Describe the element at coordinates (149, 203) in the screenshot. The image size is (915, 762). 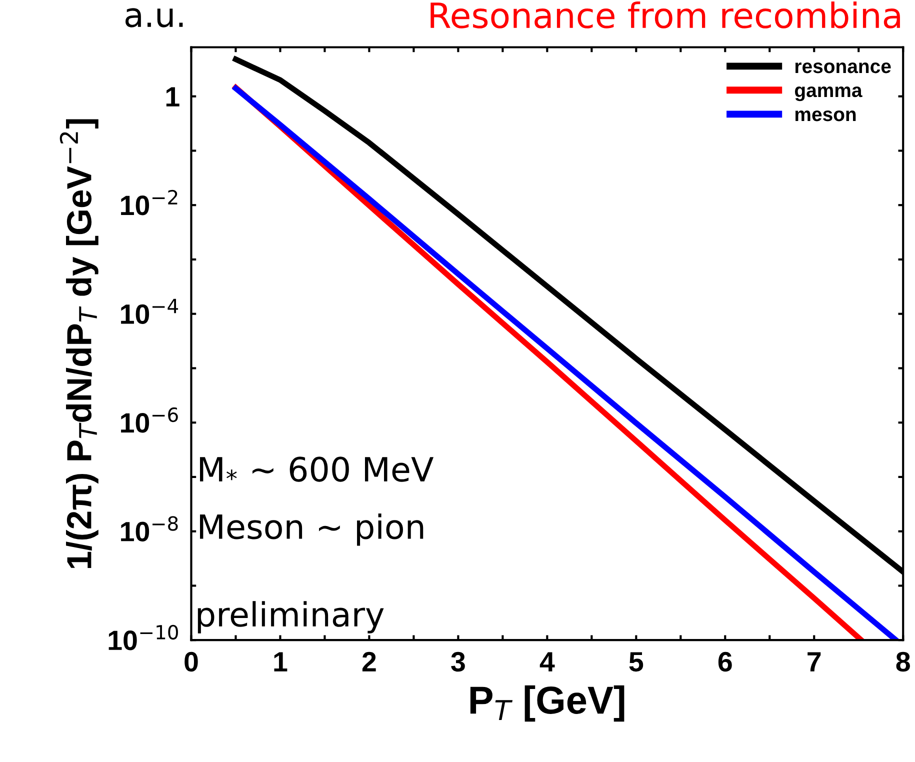
I see `y-tick-label: 10$^{−2}$` at that location.